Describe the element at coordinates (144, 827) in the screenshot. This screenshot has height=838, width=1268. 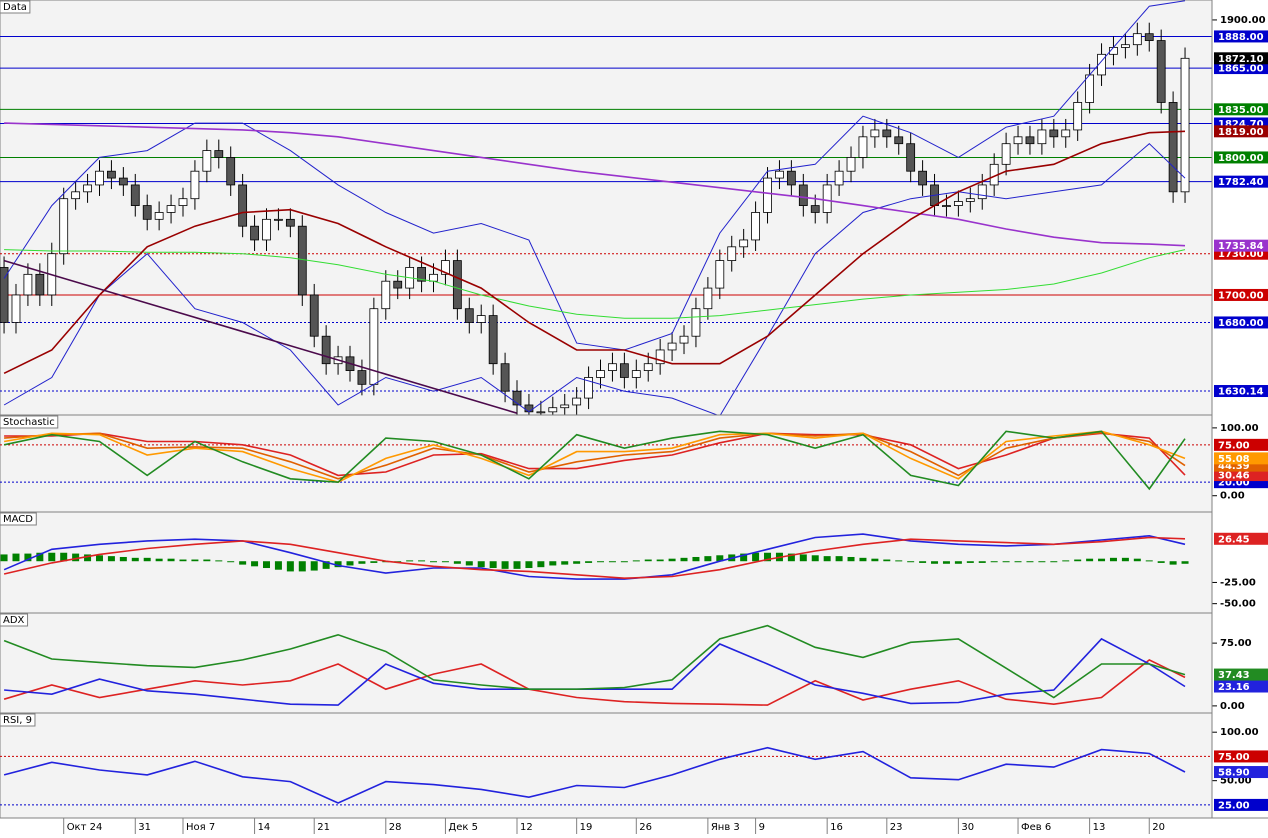
I see `x-tick-label: 31` at that location.